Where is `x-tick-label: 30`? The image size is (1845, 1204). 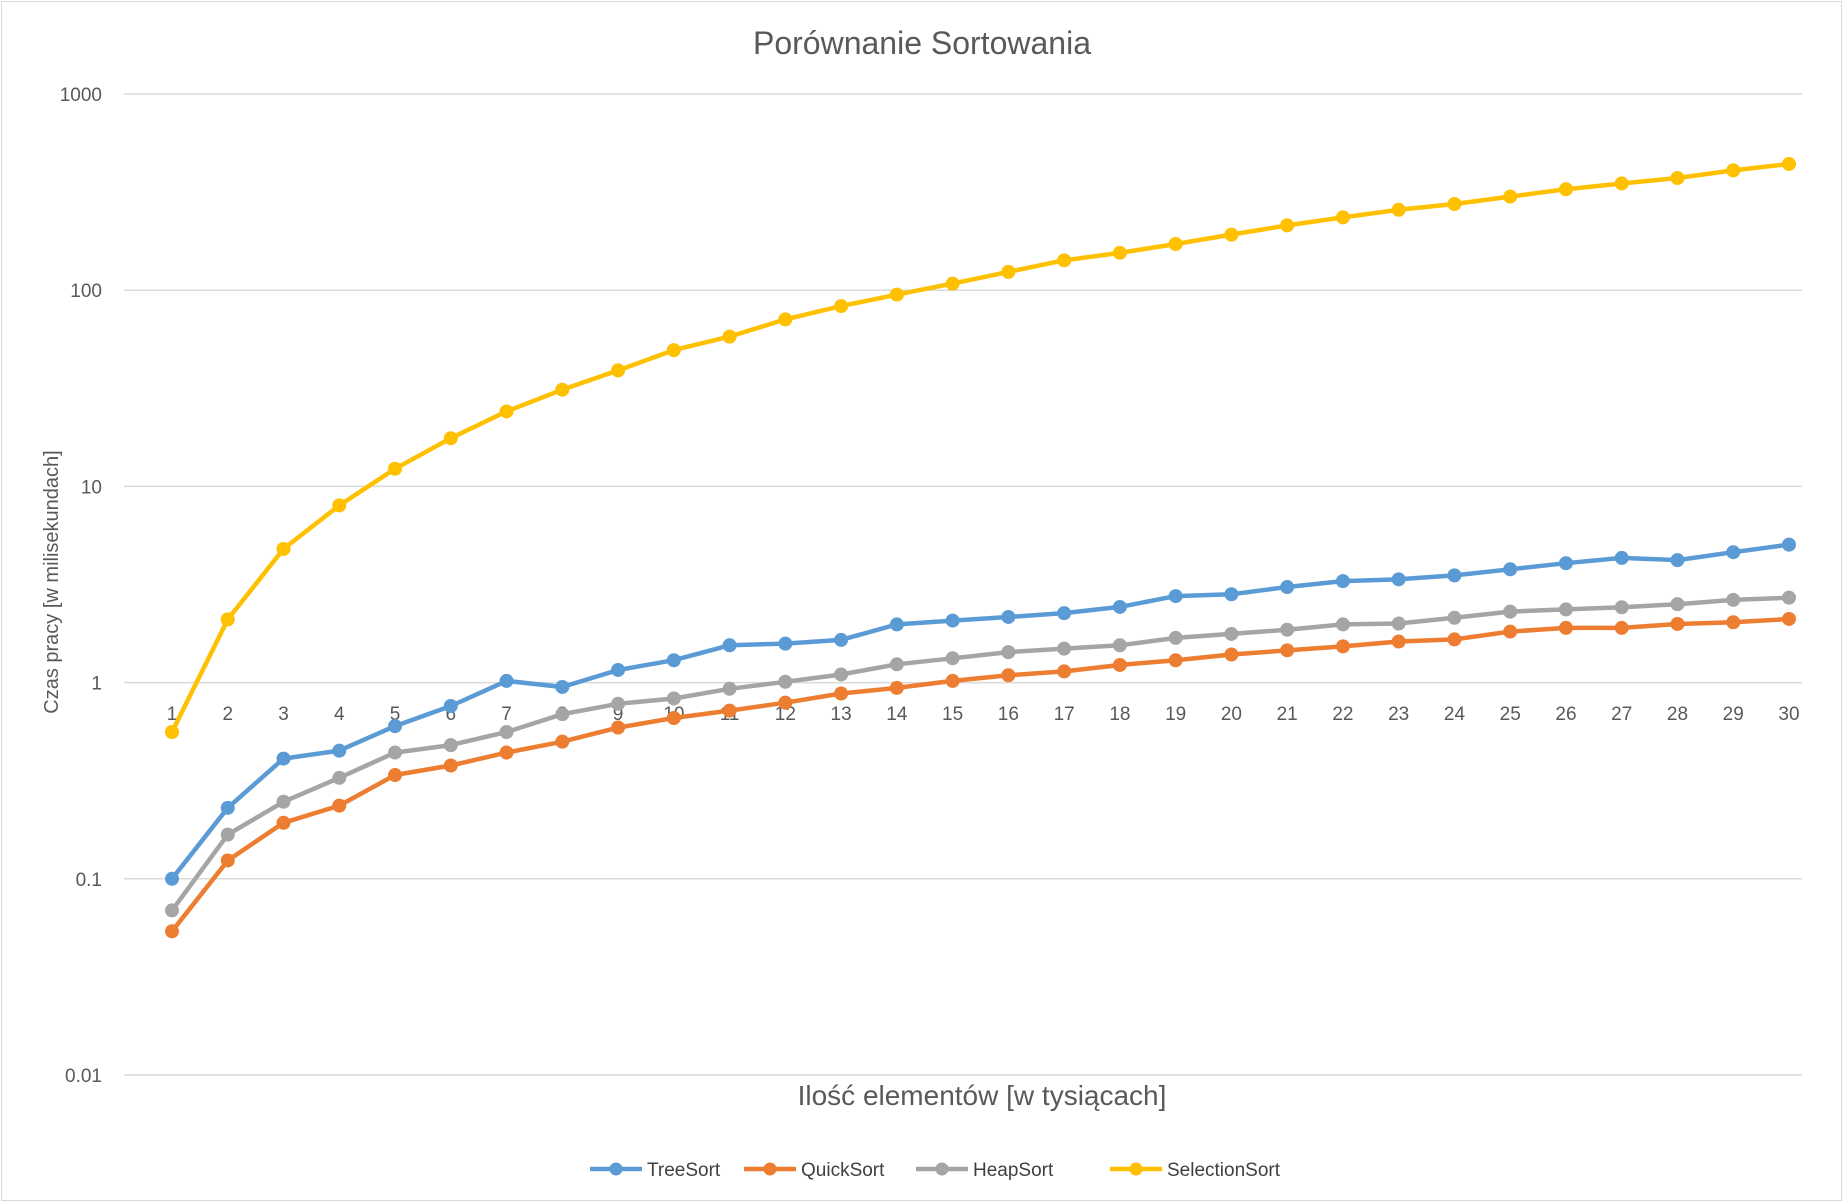
x-tick-label: 30 is located at coordinates (1788, 714).